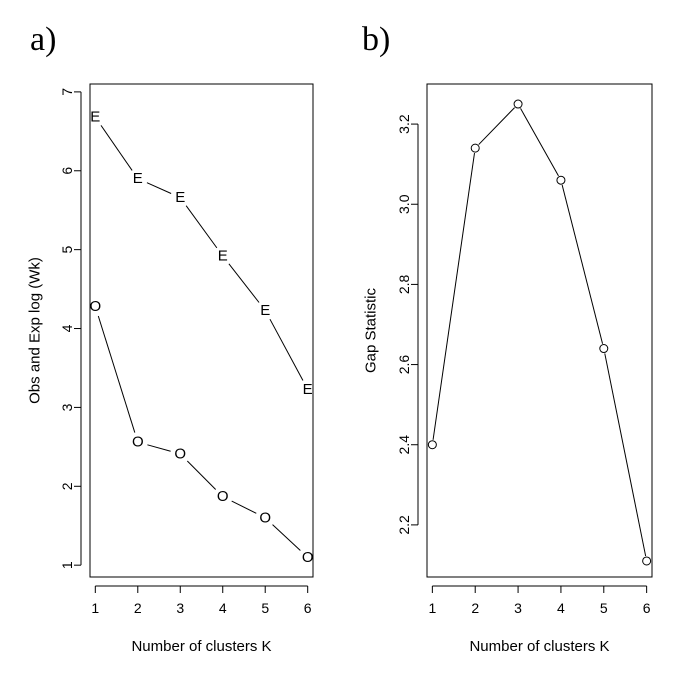 The image size is (685, 675). Describe the element at coordinates (404, 445) in the screenshot. I see `y-tick-label: 2.4` at that location.